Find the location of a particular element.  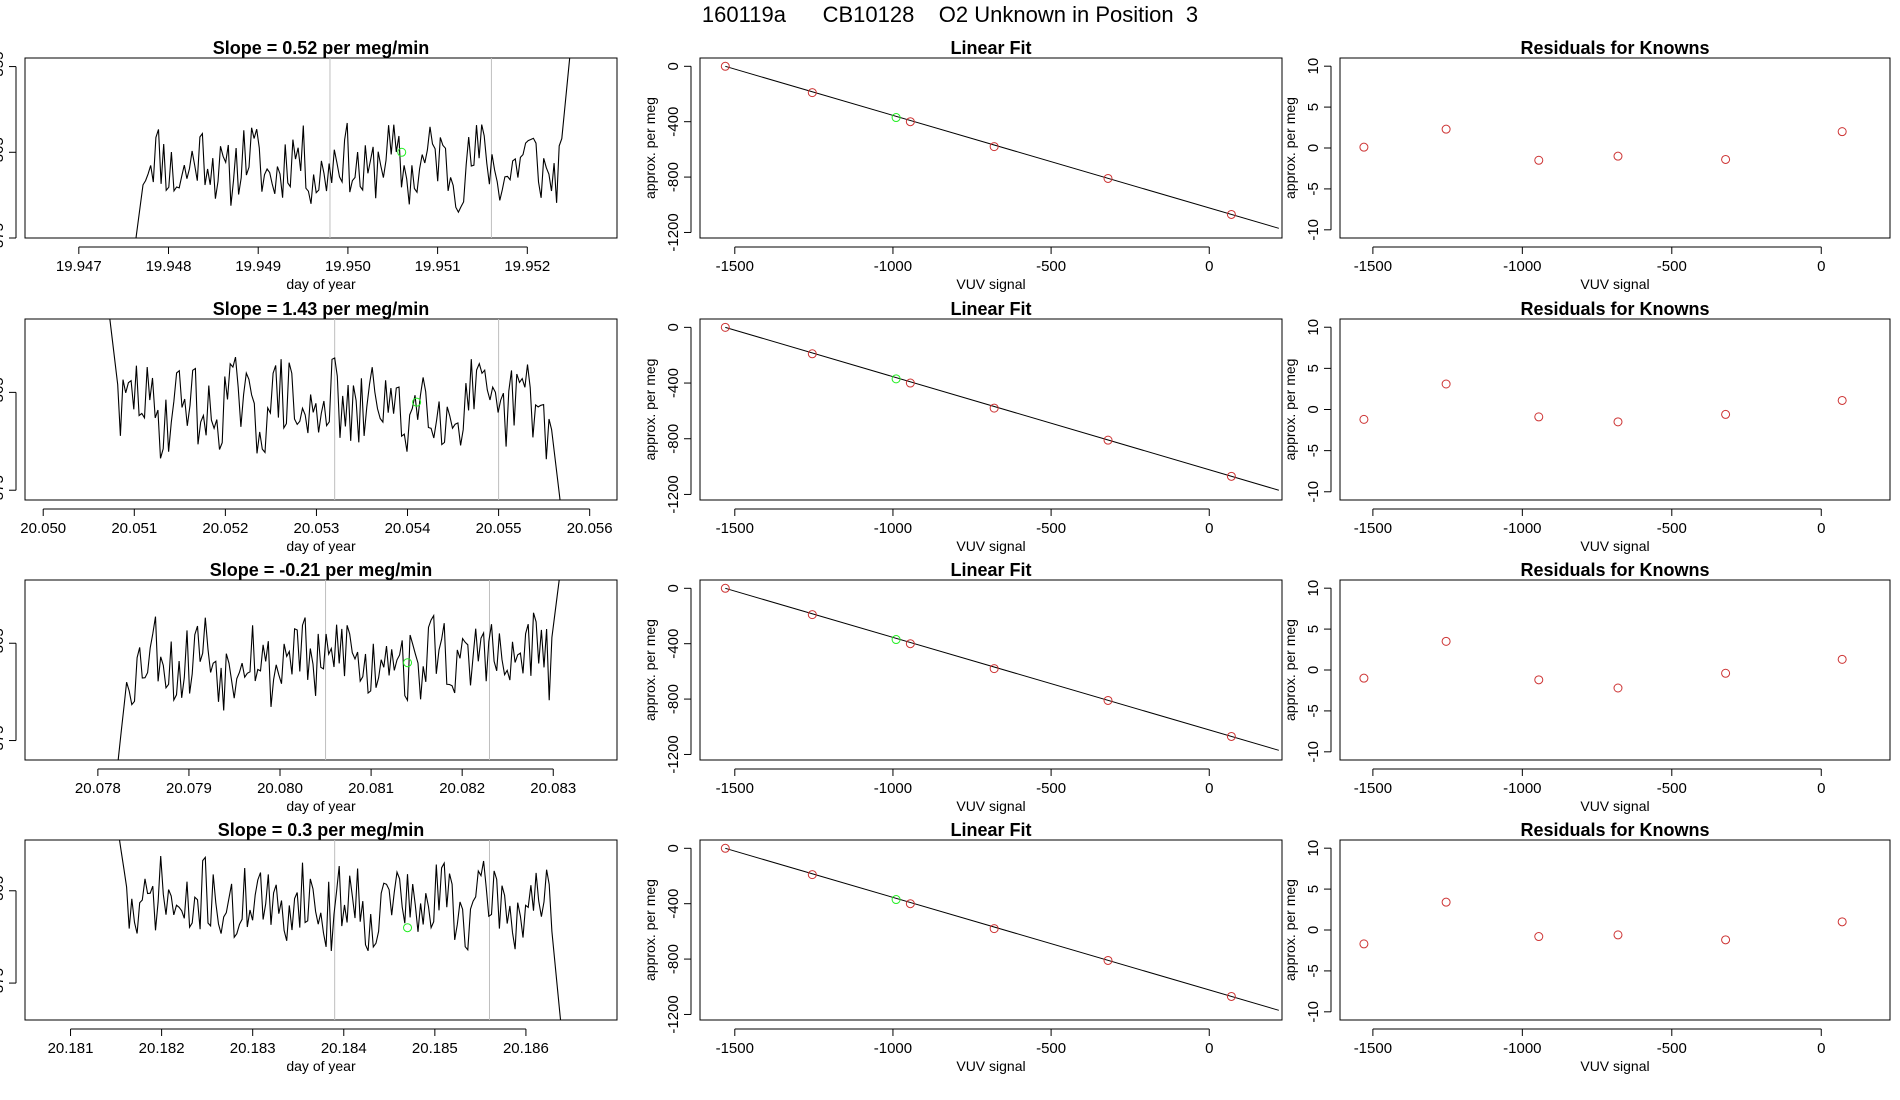

y-tick-label: -800 is located at coordinates (673, 177).